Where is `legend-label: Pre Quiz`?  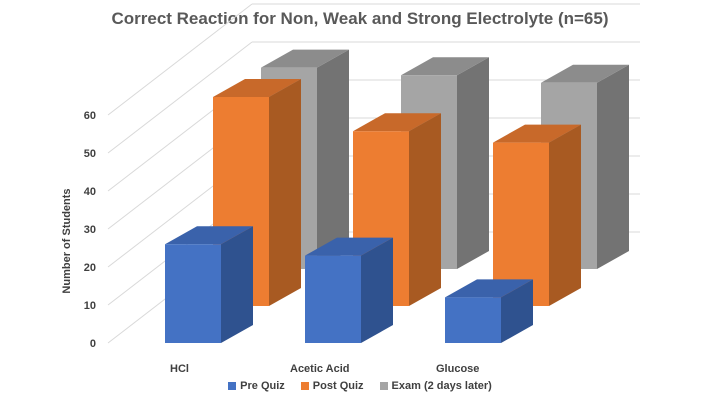 legend-label: Pre Quiz is located at coordinates (262, 386).